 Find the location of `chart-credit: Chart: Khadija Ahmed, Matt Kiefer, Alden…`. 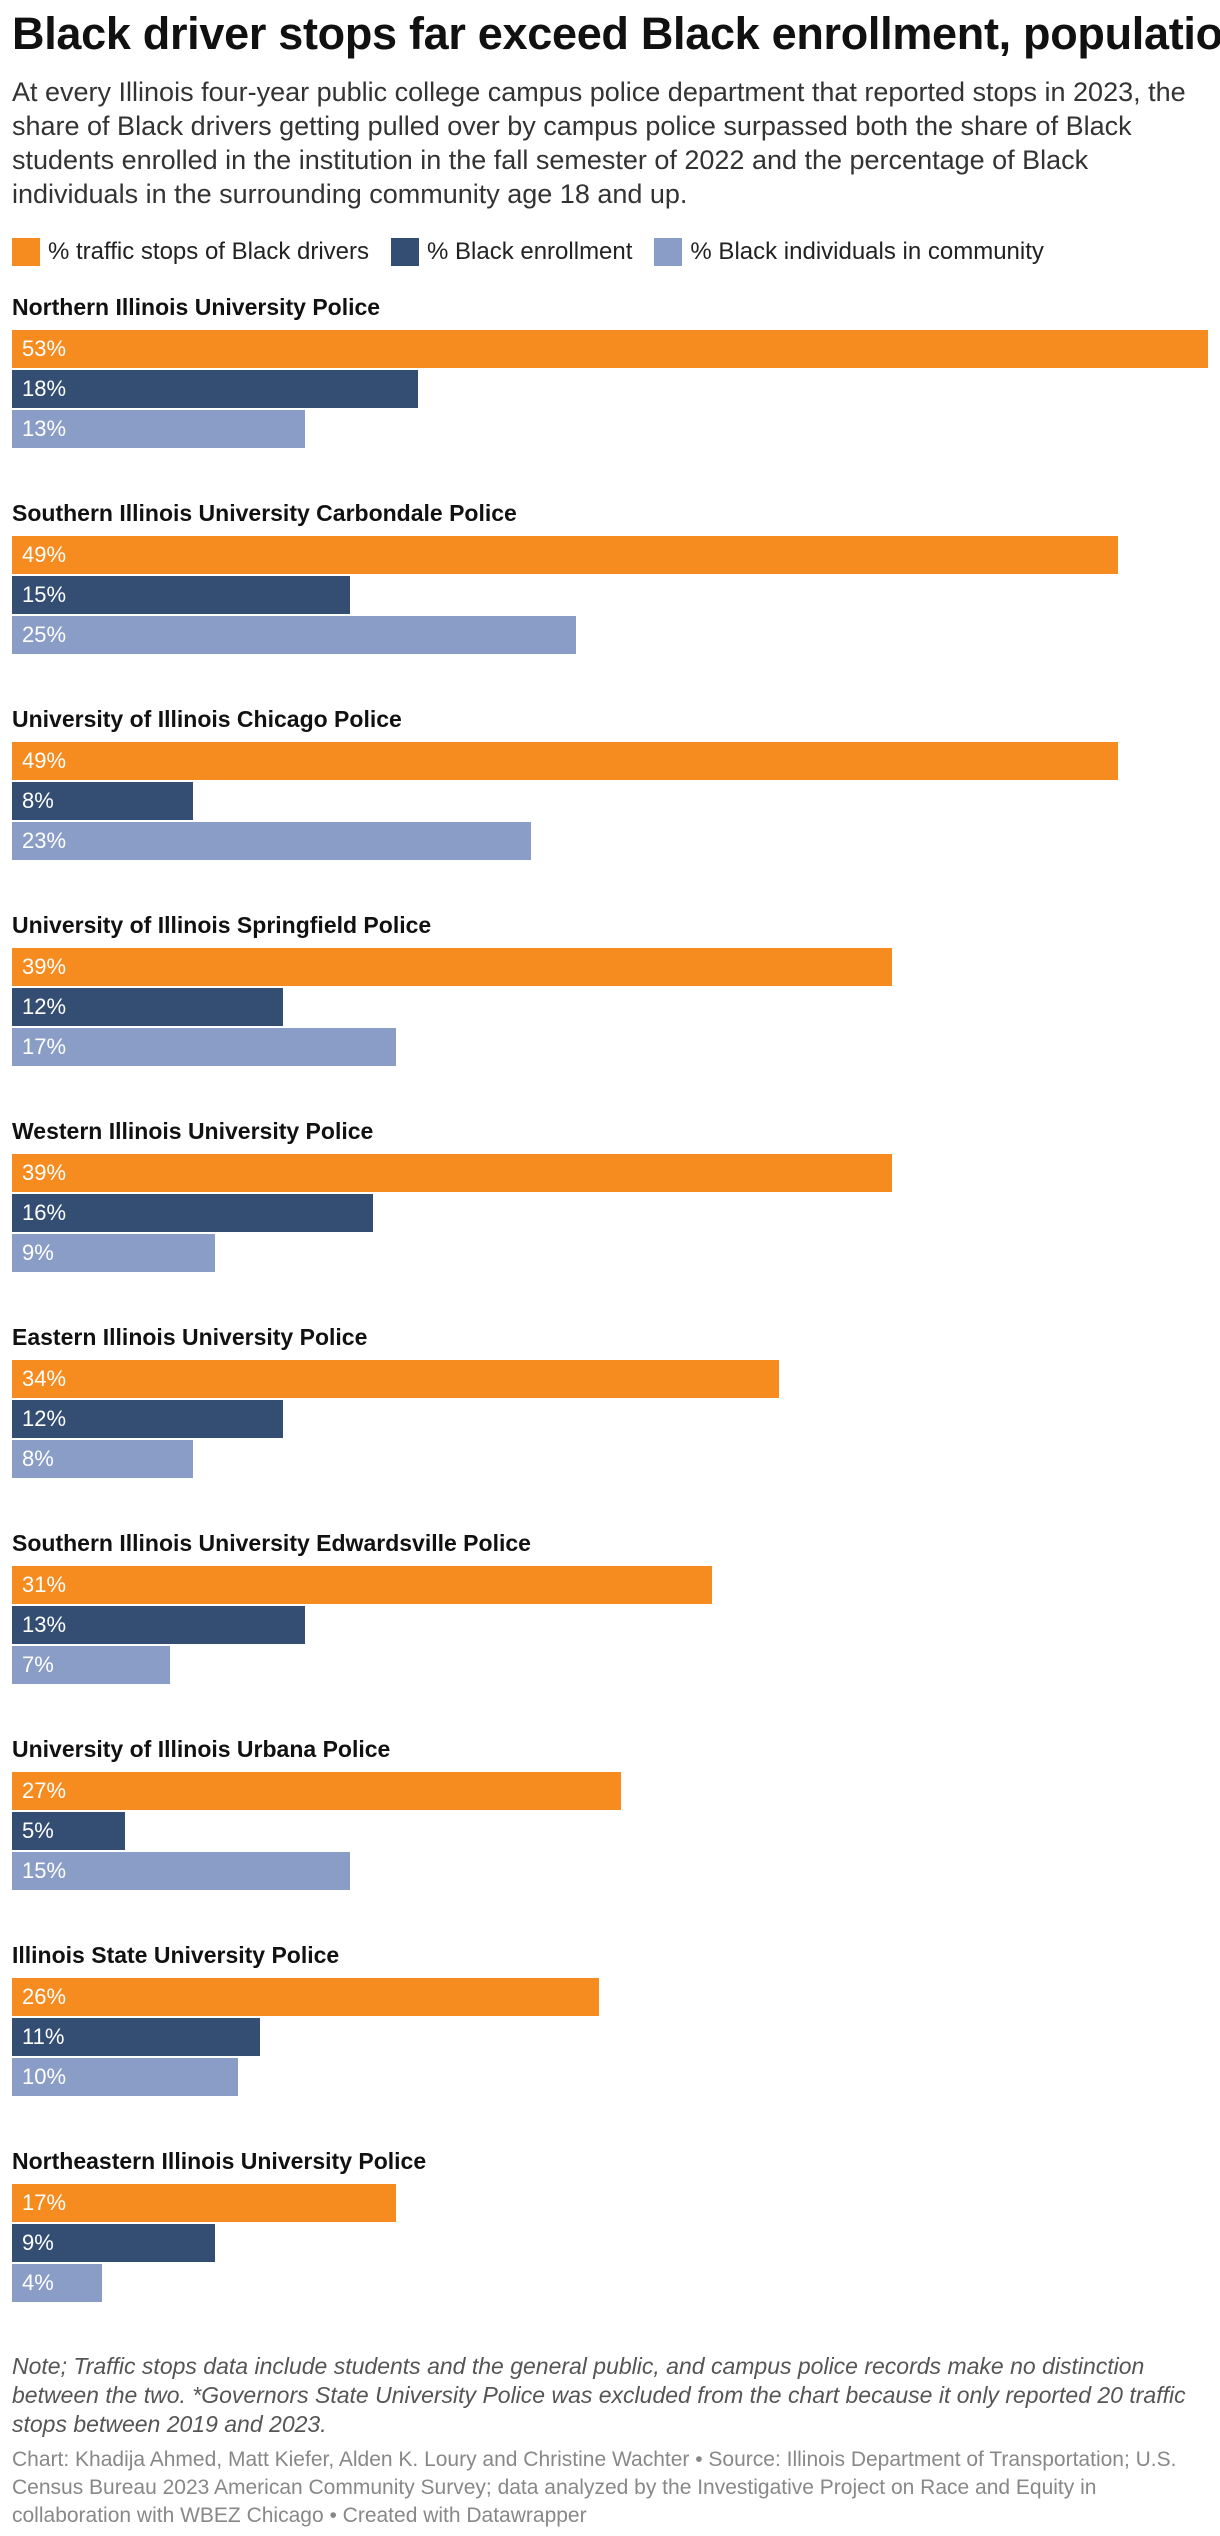

chart-credit: Chart: Khadija Ahmed, Matt Kiefer, Alden… is located at coordinates (594, 2487).